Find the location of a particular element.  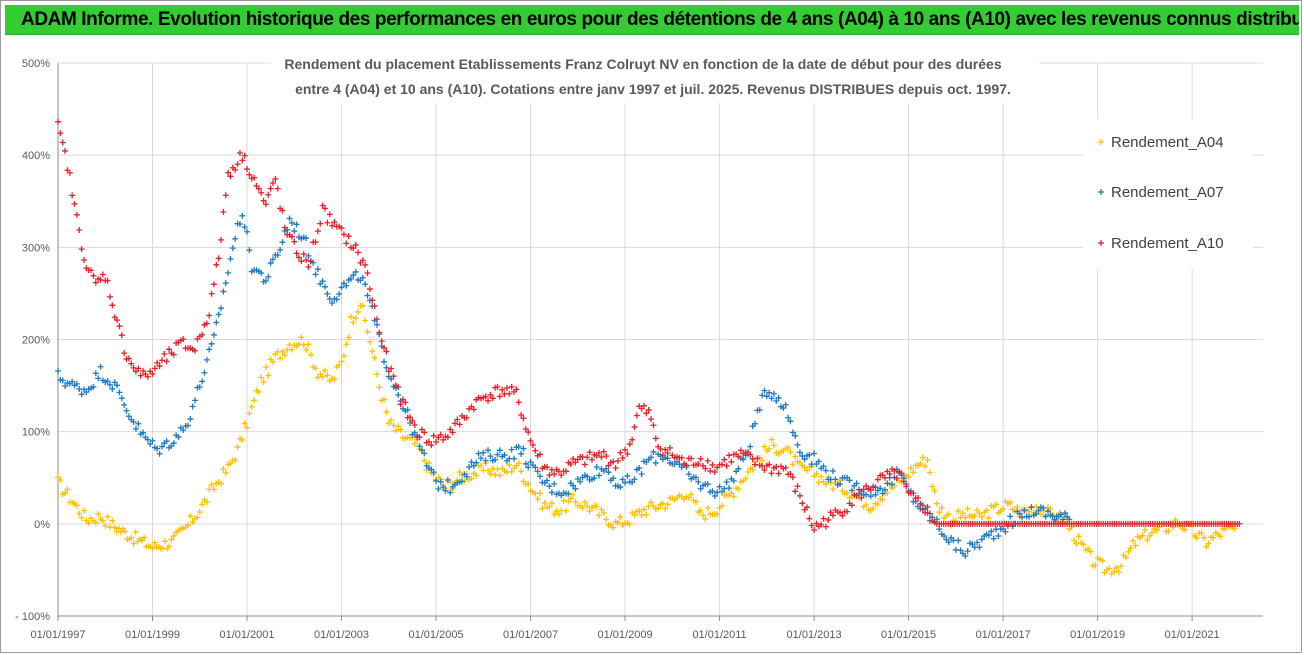

y-tick-label: 300% is located at coordinates (36, 248).